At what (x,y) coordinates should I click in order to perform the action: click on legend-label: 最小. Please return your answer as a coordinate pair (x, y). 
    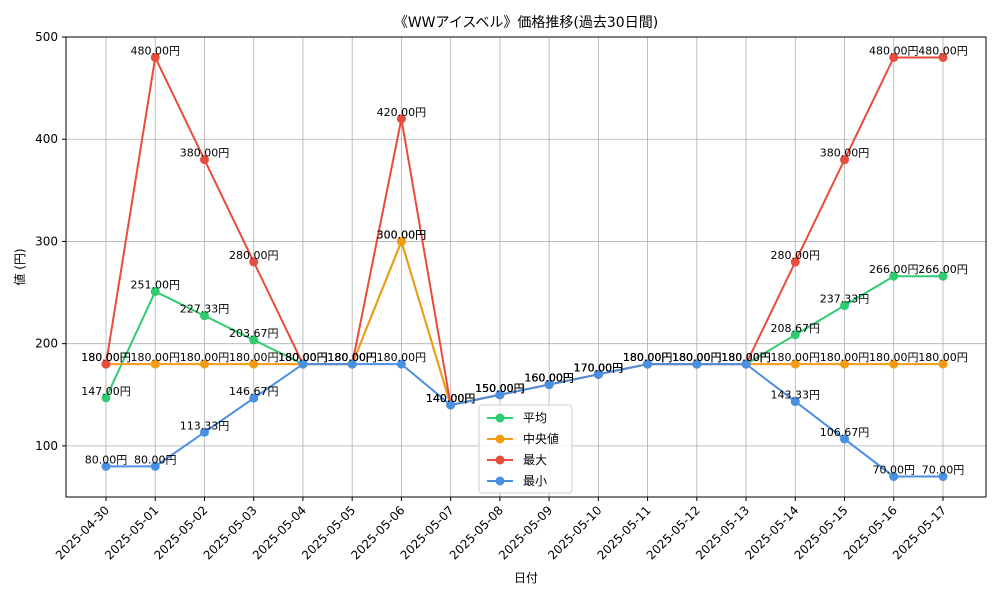
    Looking at the image, I should click on (535, 481).